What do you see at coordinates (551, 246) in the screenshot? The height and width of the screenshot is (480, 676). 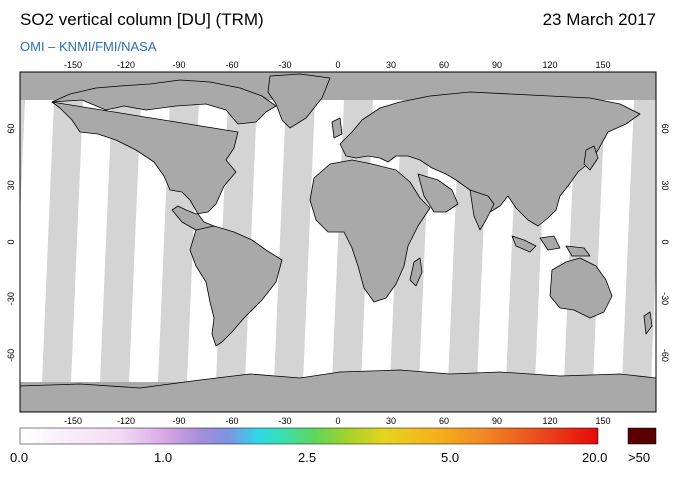 I see `indonesia` at bounding box center [551, 246].